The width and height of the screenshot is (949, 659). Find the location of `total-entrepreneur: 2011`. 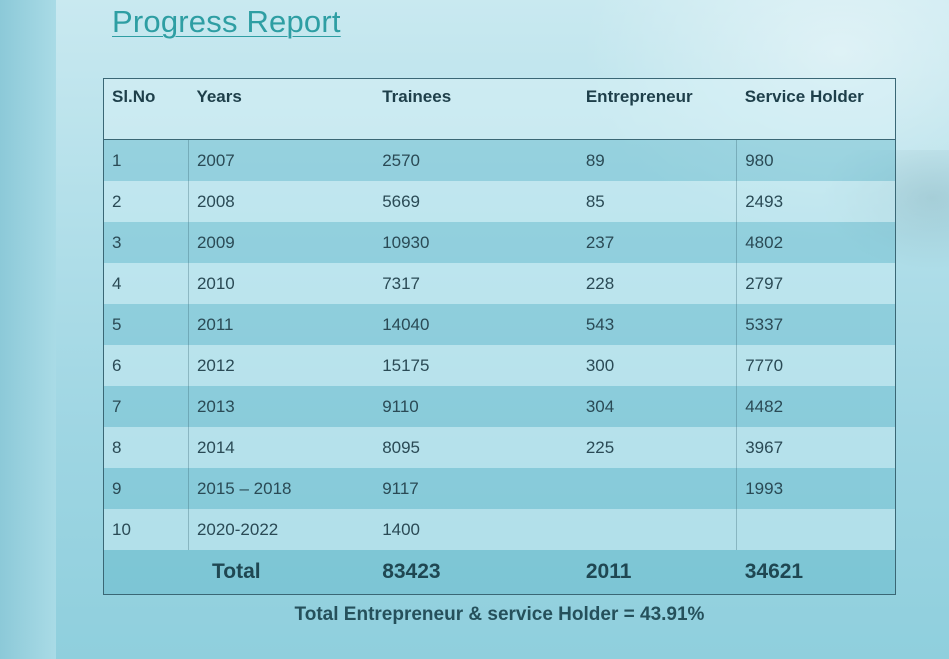

total-entrepreneur: 2011 is located at coordinates (657, 572).